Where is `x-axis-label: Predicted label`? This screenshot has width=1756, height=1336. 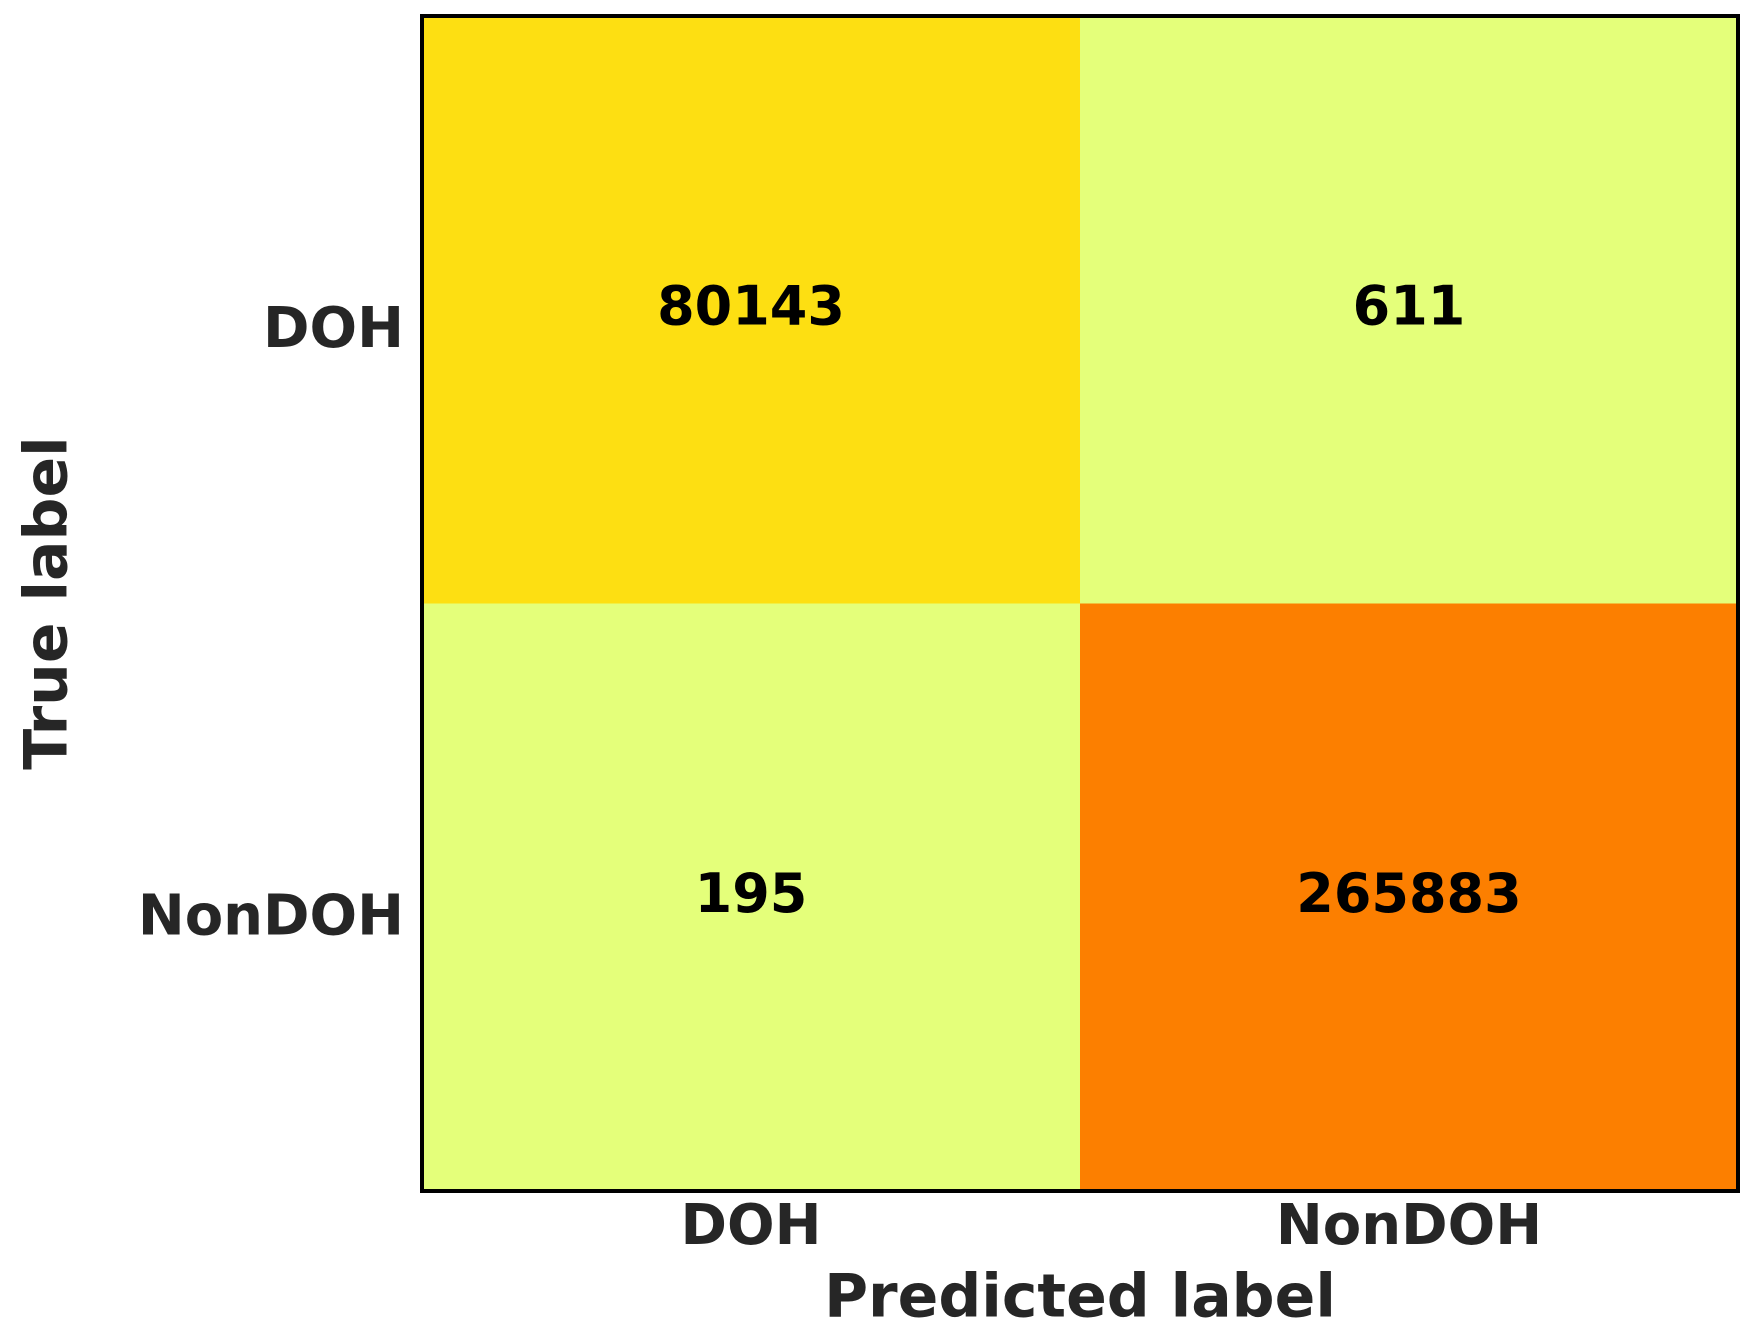
x-axis-label: Predicted label is located at coordinates (1080, 1297).